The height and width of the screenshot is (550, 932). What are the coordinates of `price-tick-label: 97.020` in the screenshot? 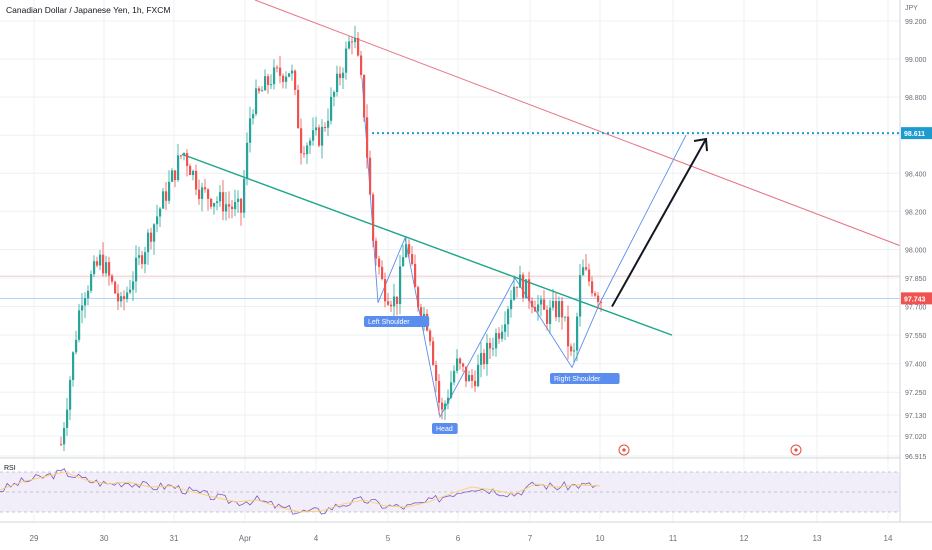 It's located at (916, 437).